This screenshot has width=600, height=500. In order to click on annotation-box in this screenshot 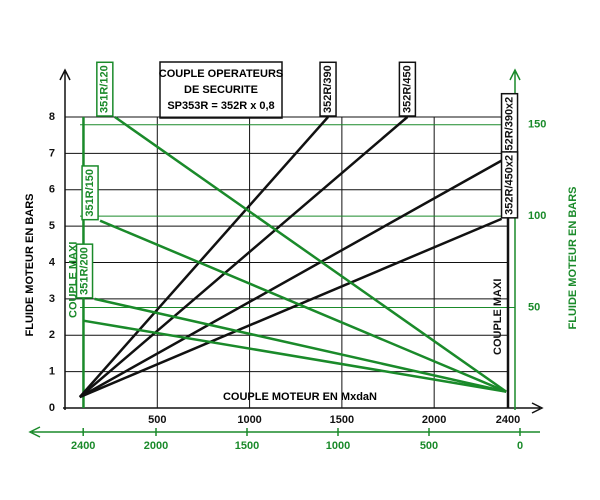, I will do `click(221, 90)`.